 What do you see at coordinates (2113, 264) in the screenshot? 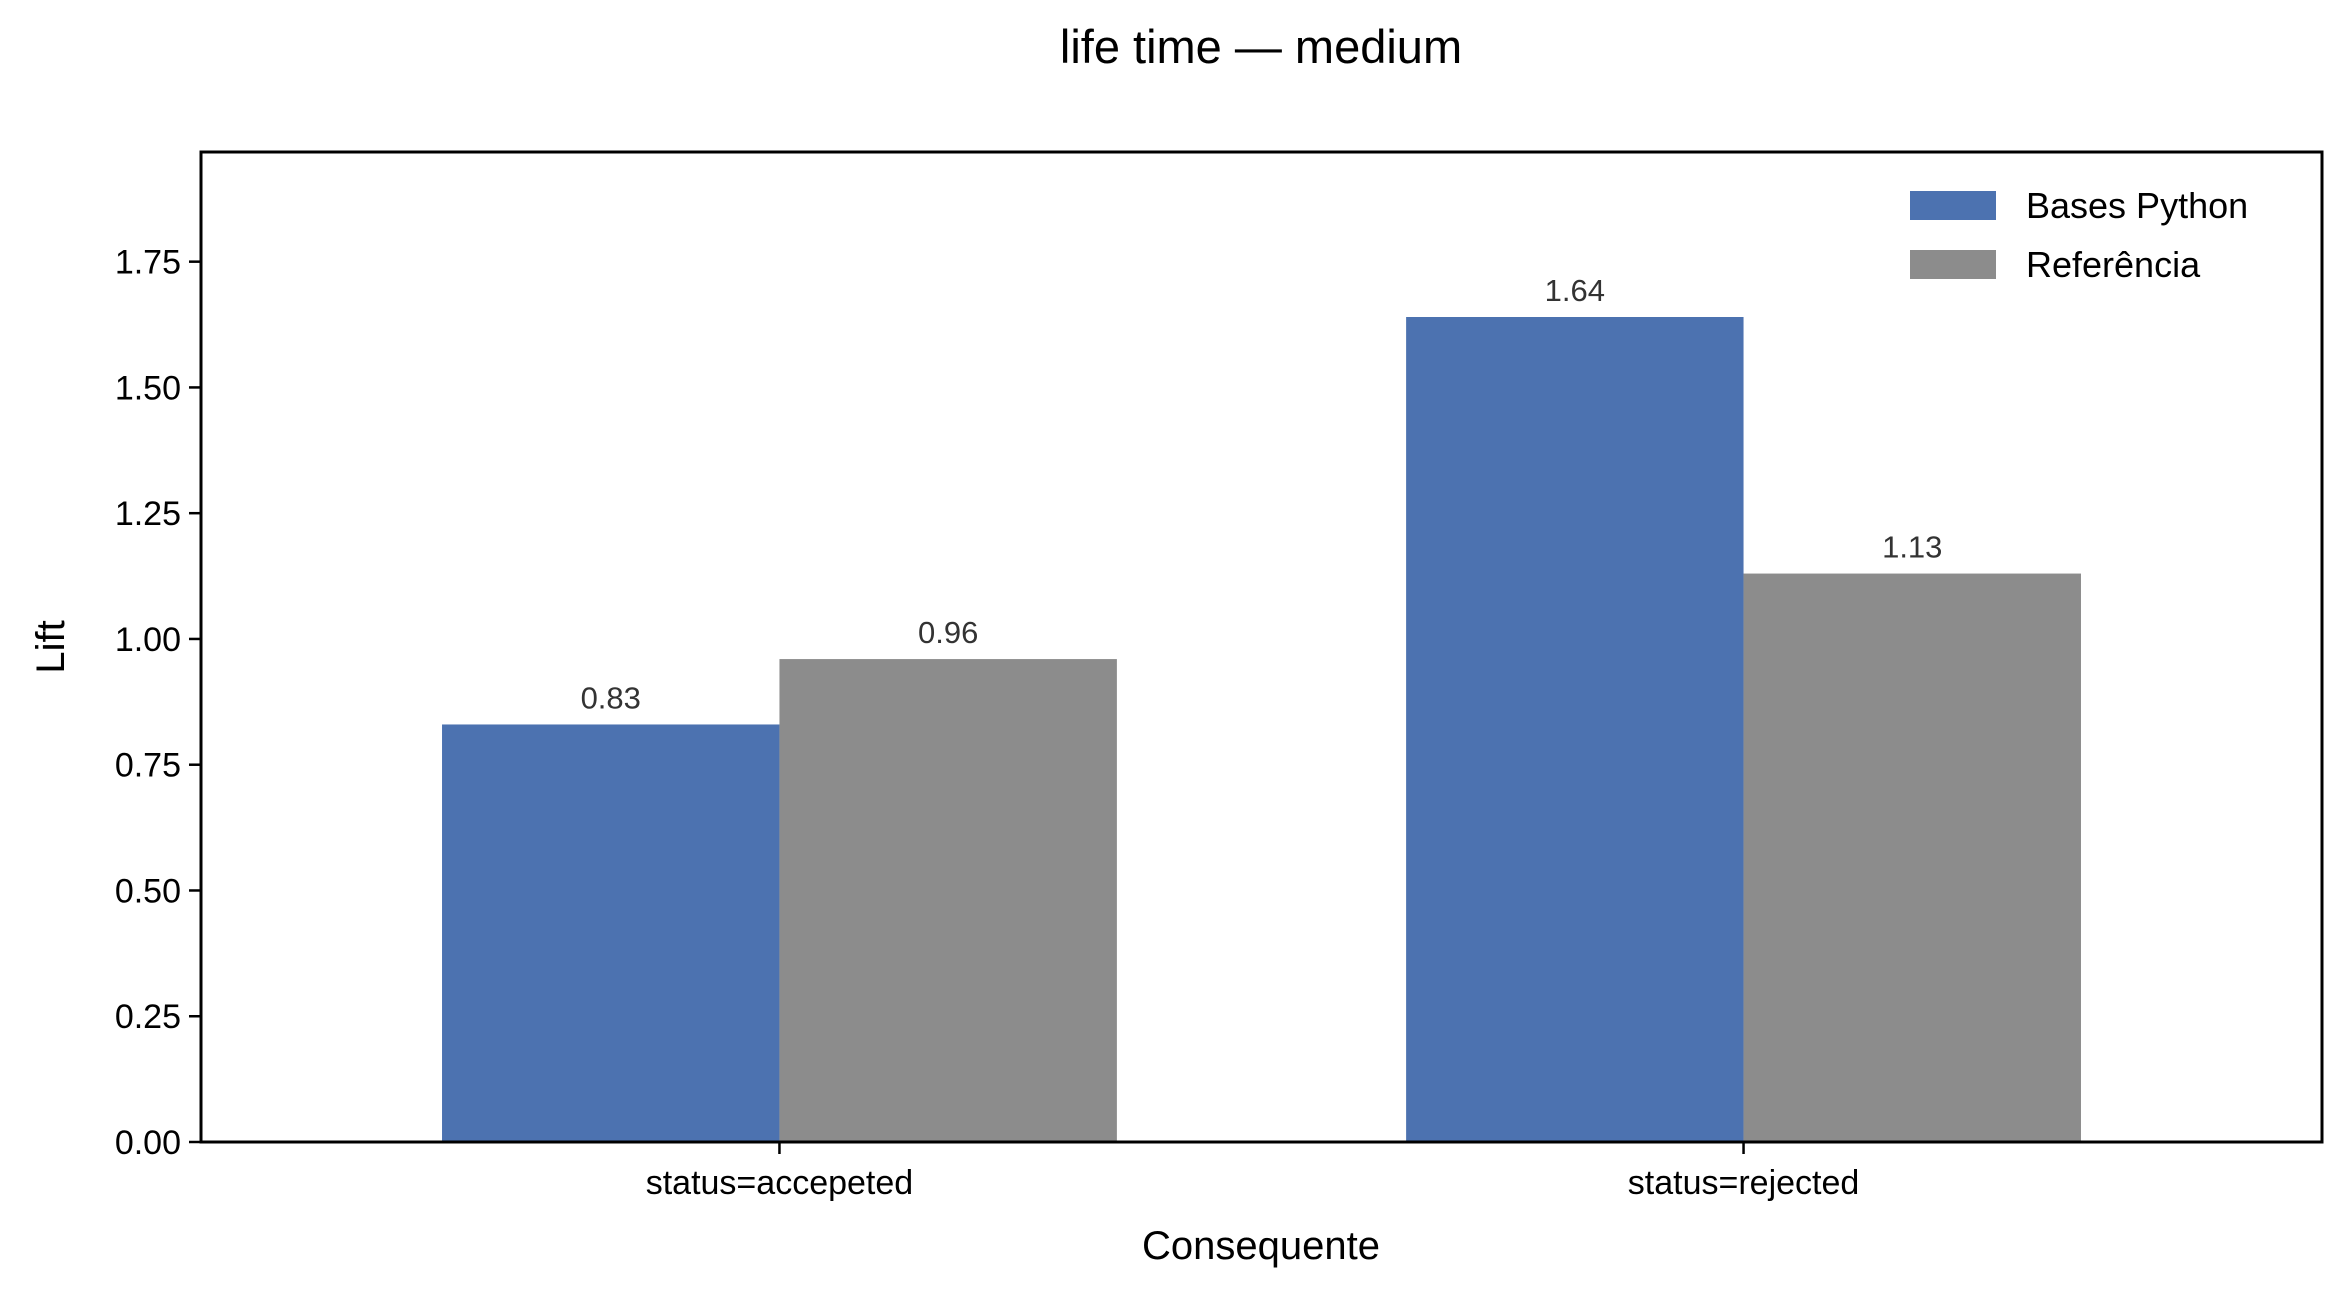
I see `legend-label-referencia: Referência` at bounding box center [2113, 264].